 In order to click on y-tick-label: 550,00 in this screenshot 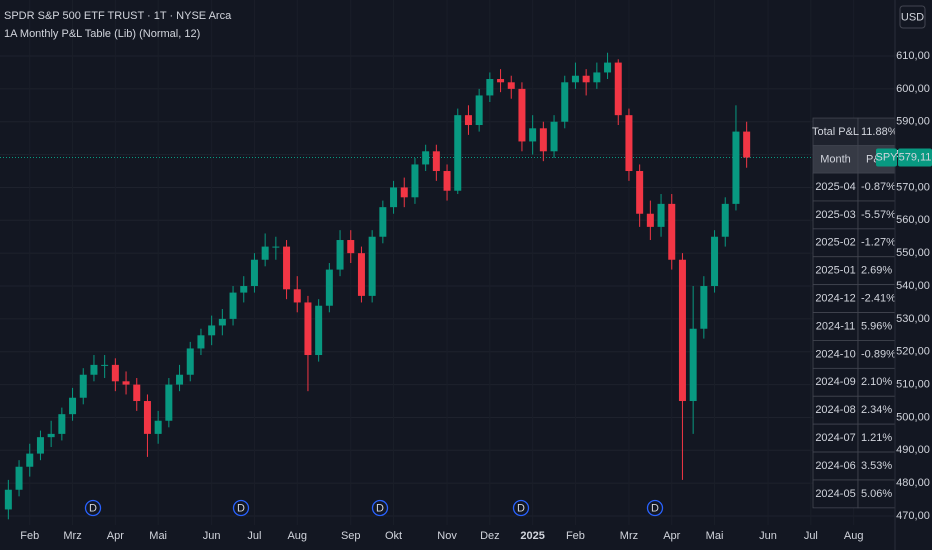, I will do `click(913, 253)`.